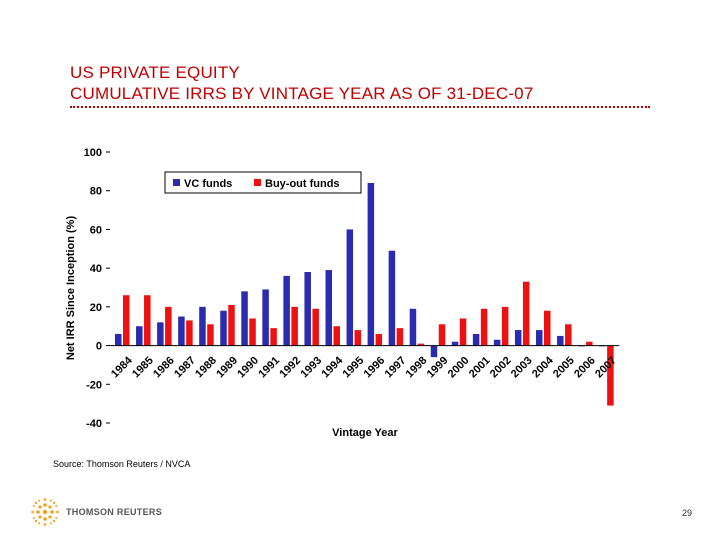 The width and height of the screenshot is (720, 540). Describe the element at coordinates (202, 326) in the screenshot. I see `vc-bar-1988` at that location.